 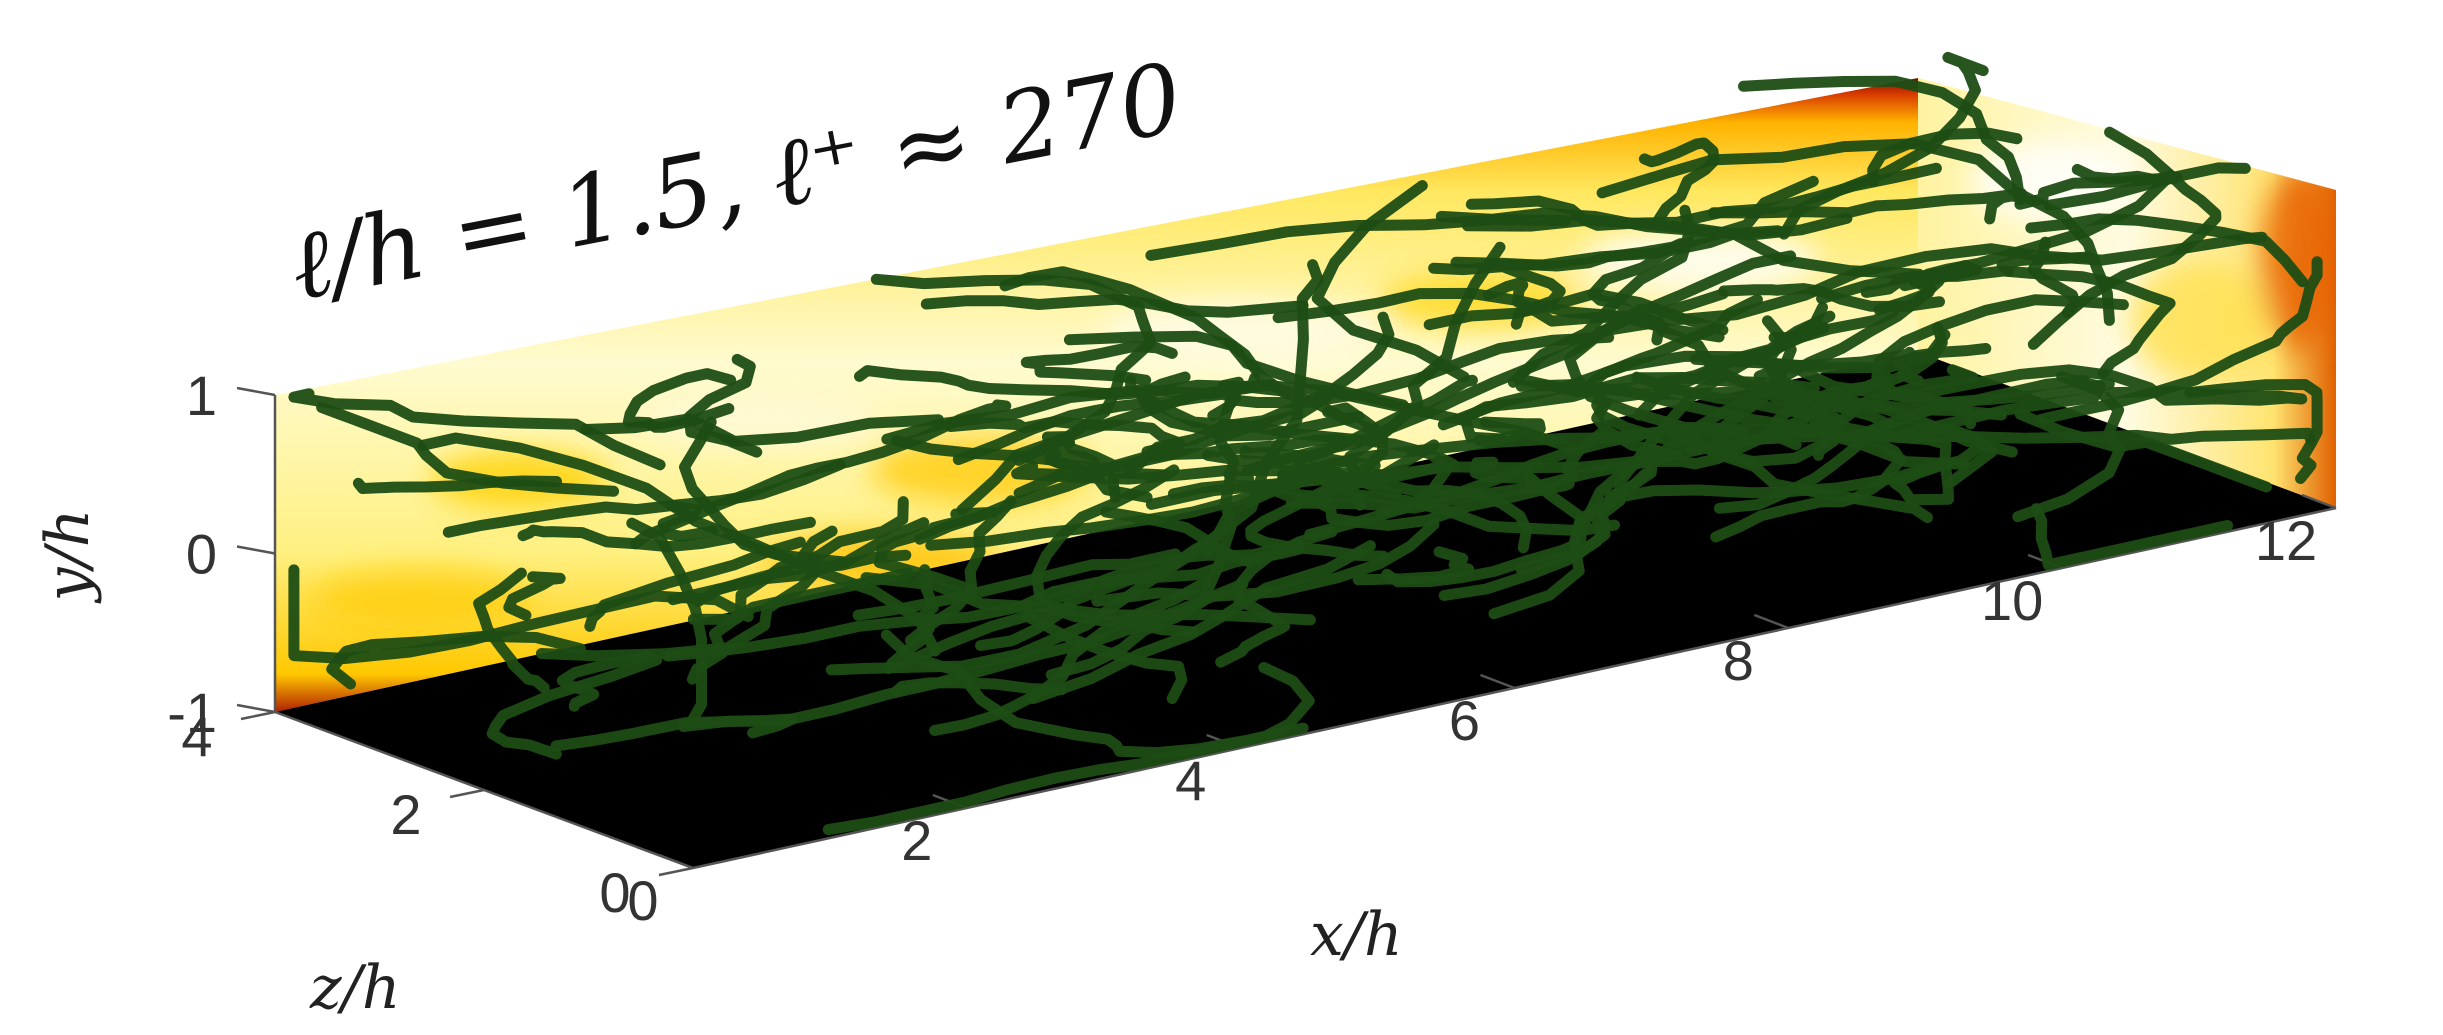 What do you see at coordinates (196, 736) in the screenshot?
I see `z-tick-label: 4` at bounding box center [196, 736].